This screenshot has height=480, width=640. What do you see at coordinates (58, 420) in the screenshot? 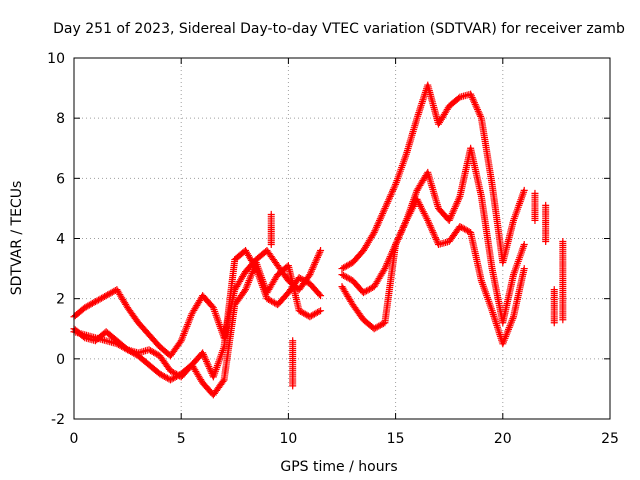
I see `y-tick-label: -2` at bounding box center [58, 420].